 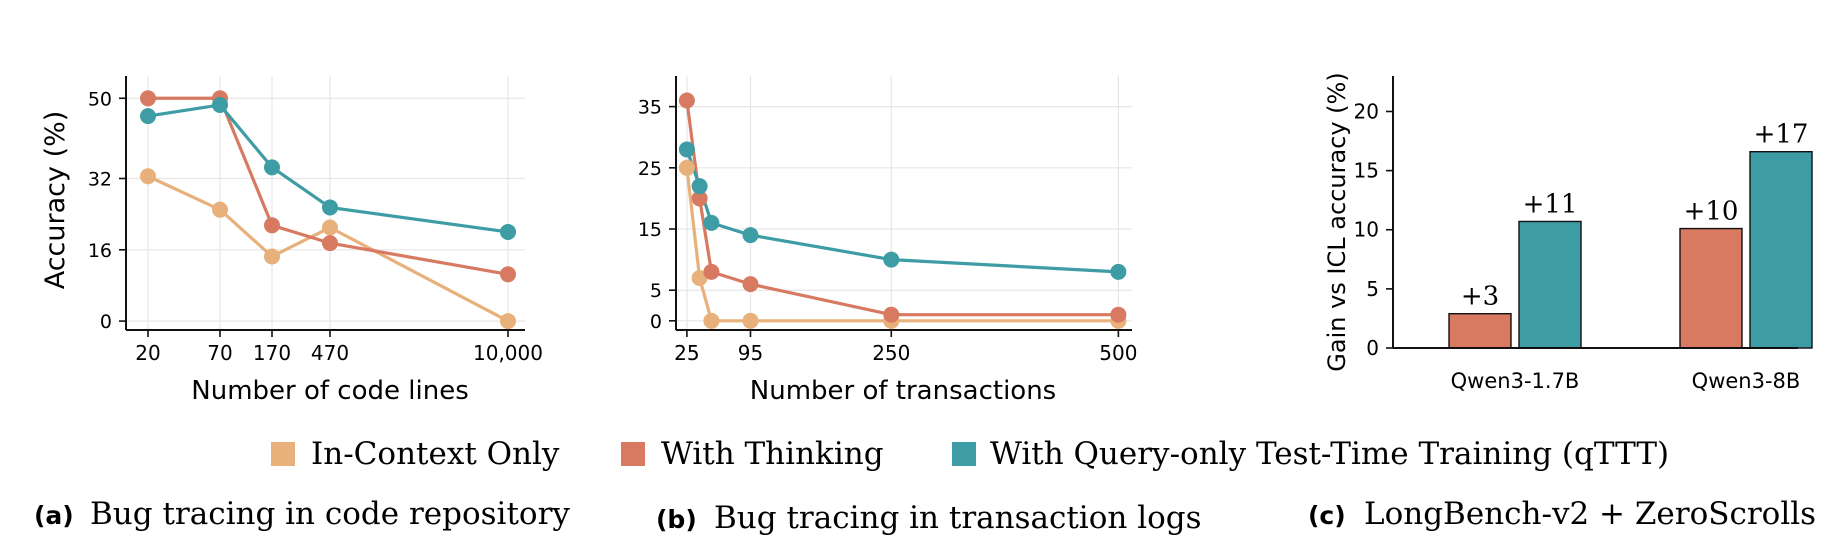 What do you see at coordinates (772, 454) in the screenshot?
I see `legend-label-thinking: With Thinking` at bounding box center [772, 454].